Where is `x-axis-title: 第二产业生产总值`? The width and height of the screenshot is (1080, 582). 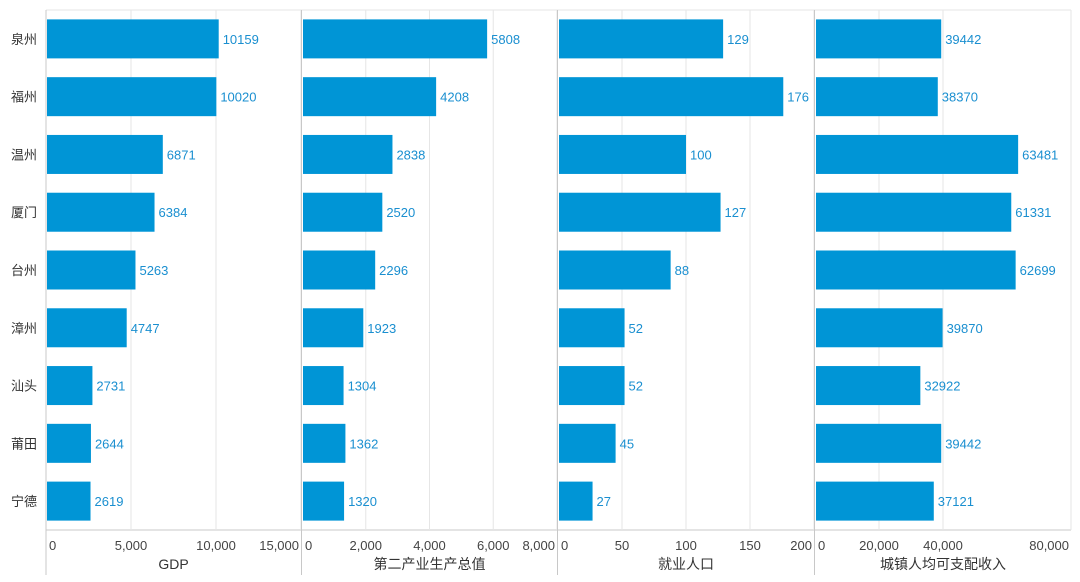 x-axis-title: 第二产业生产总值 is located at coordinates (430, 564).